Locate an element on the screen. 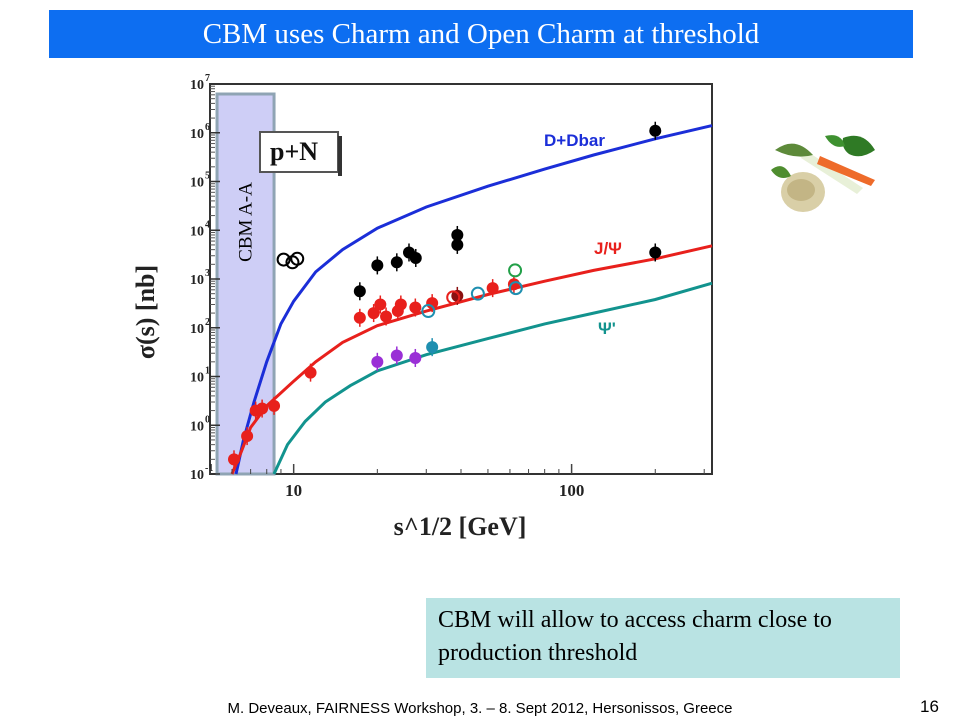  y-tick-exponent: 1 is located at coordinates (207, 371).